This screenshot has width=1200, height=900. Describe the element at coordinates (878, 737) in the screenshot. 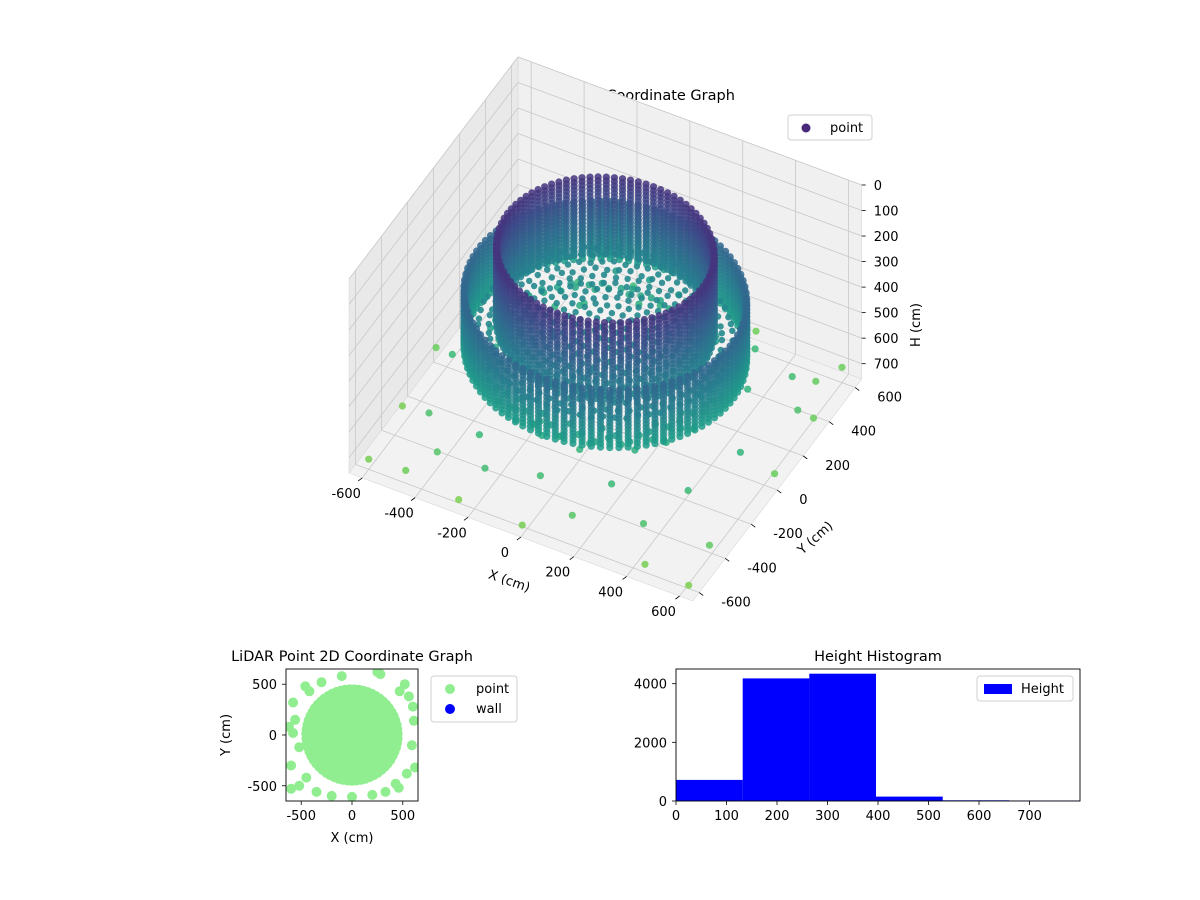

I see `histogram-bars` at that location.